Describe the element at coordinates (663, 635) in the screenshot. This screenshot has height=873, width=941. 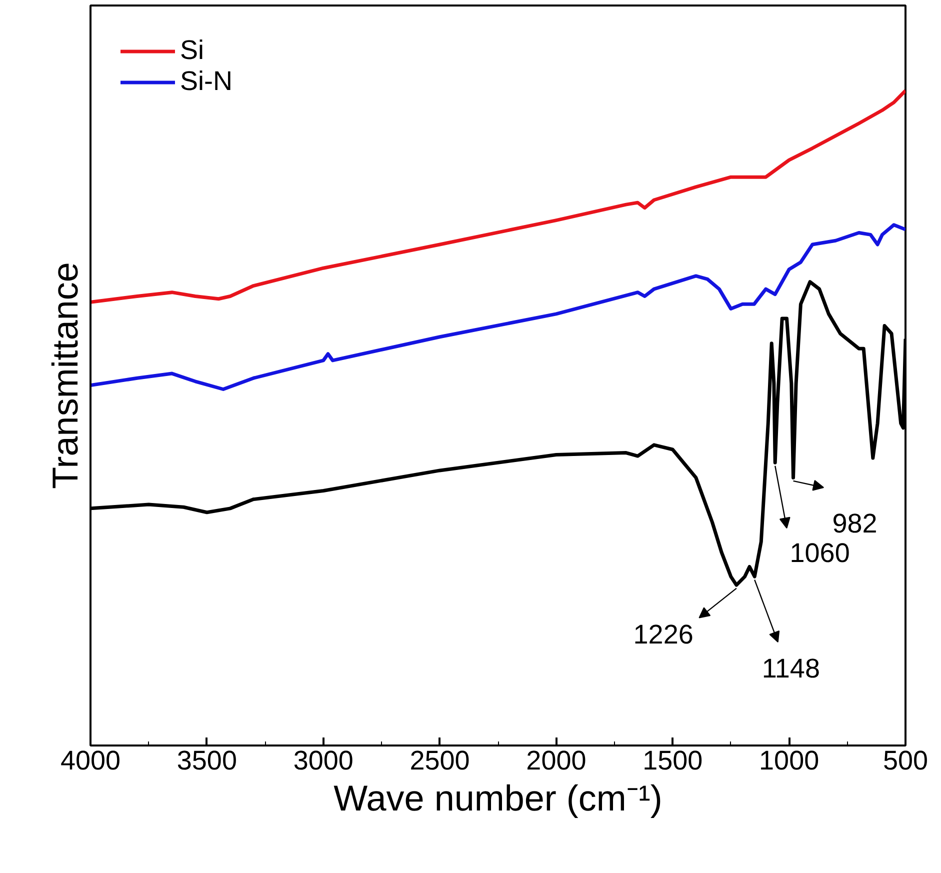
I see `annotation: 1226` at that location.